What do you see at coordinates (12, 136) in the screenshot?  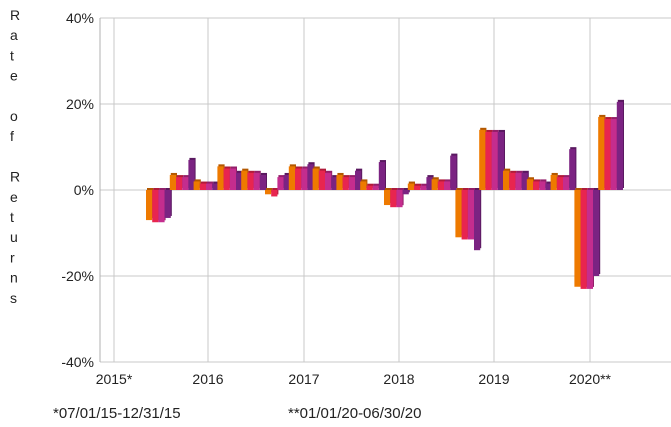 I see `y-axis-label-letter: f` at bounding box center [12, 136].